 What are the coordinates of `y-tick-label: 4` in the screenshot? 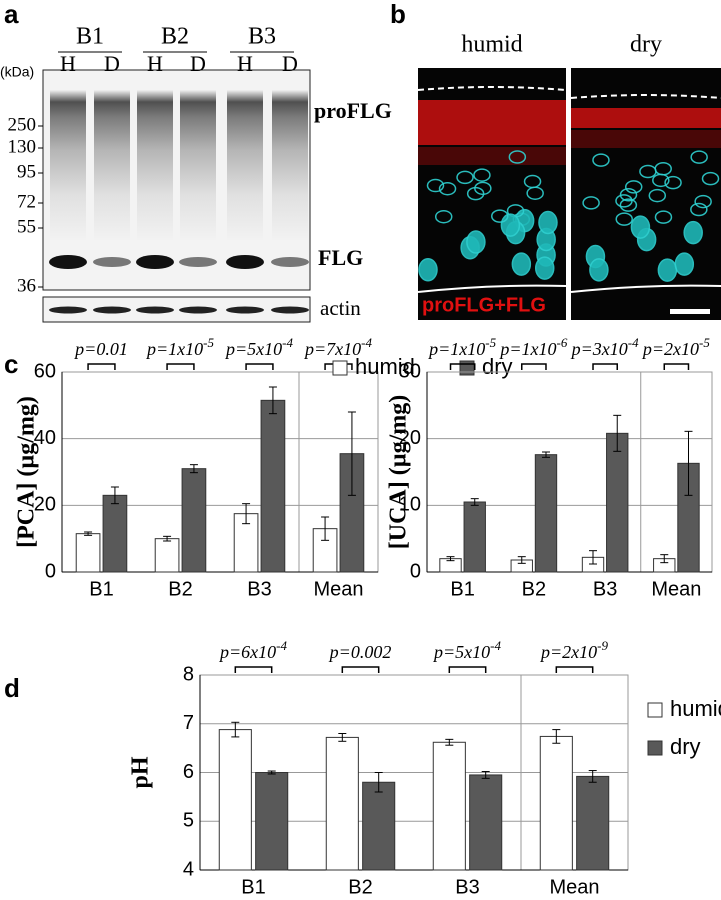 It's located at (188, 869).